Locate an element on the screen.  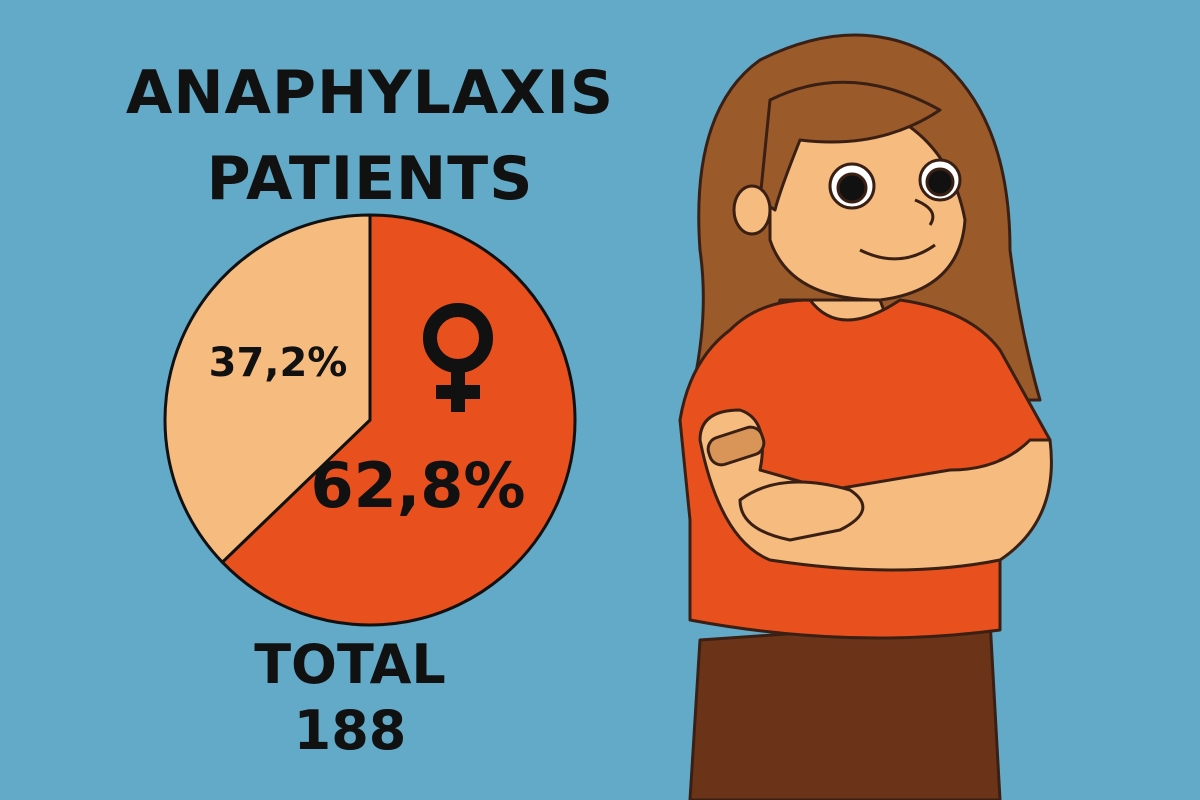
female-symbol is located at coordinates (458, 357).